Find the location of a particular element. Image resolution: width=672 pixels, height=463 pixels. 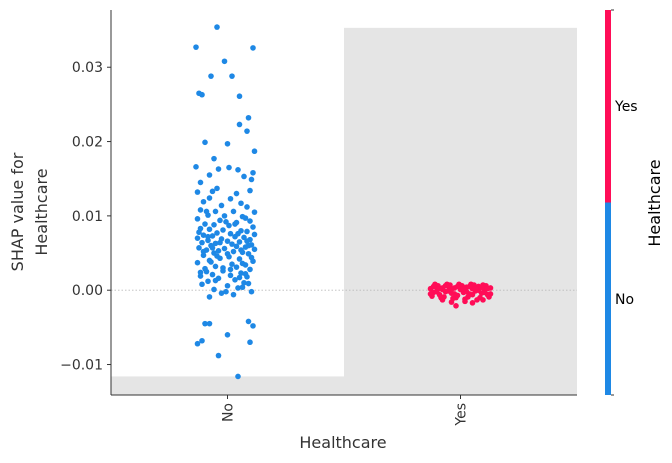

y-ticks: −0.01 0.00 0.01 0.02 0.03 is located at coordinates (85, 217).